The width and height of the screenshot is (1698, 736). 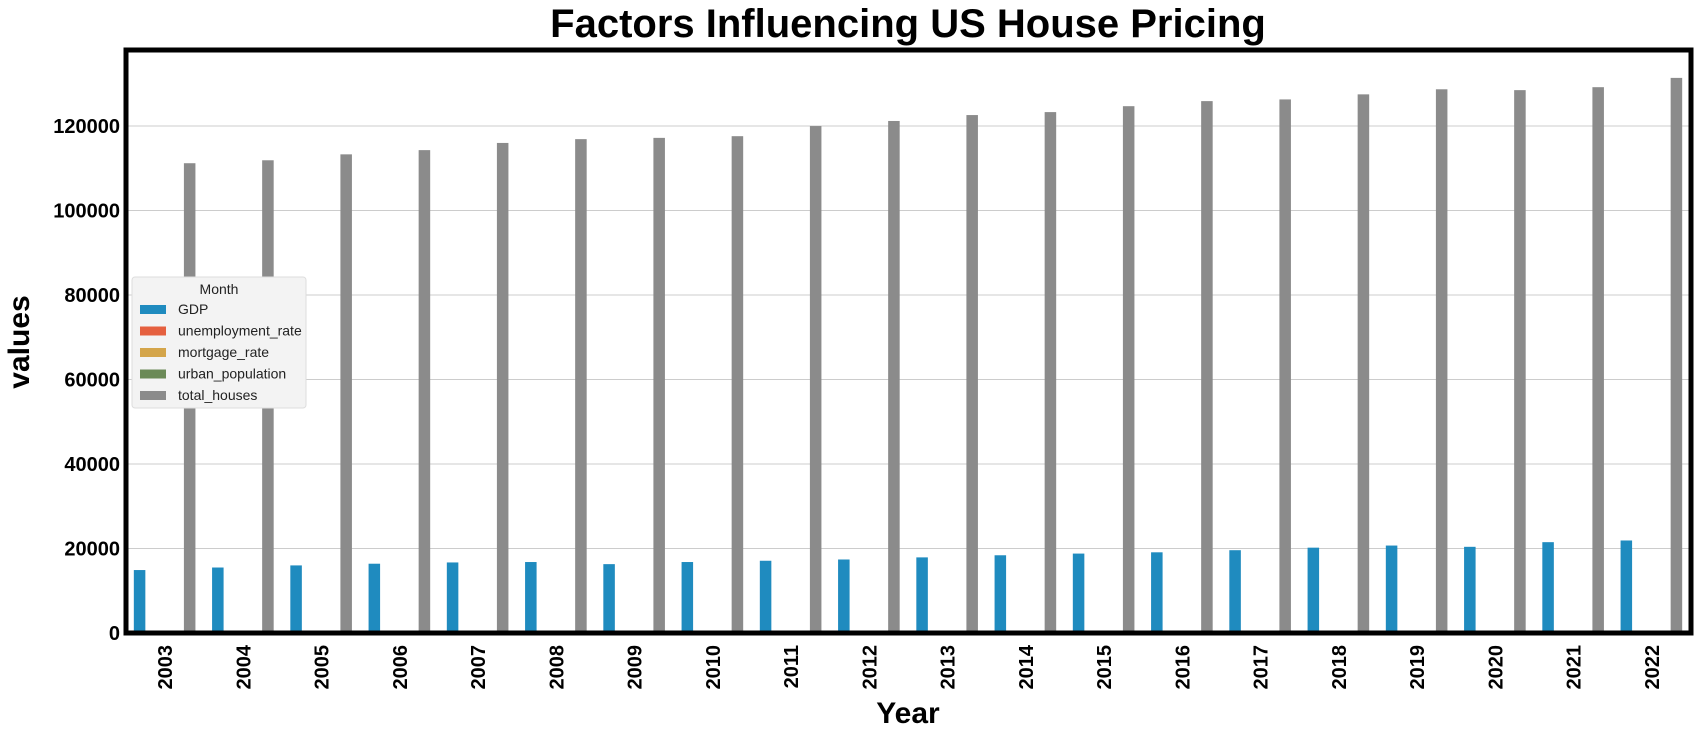 I want to click on x-tick-label: 2018, so click(x=1340, y=667).